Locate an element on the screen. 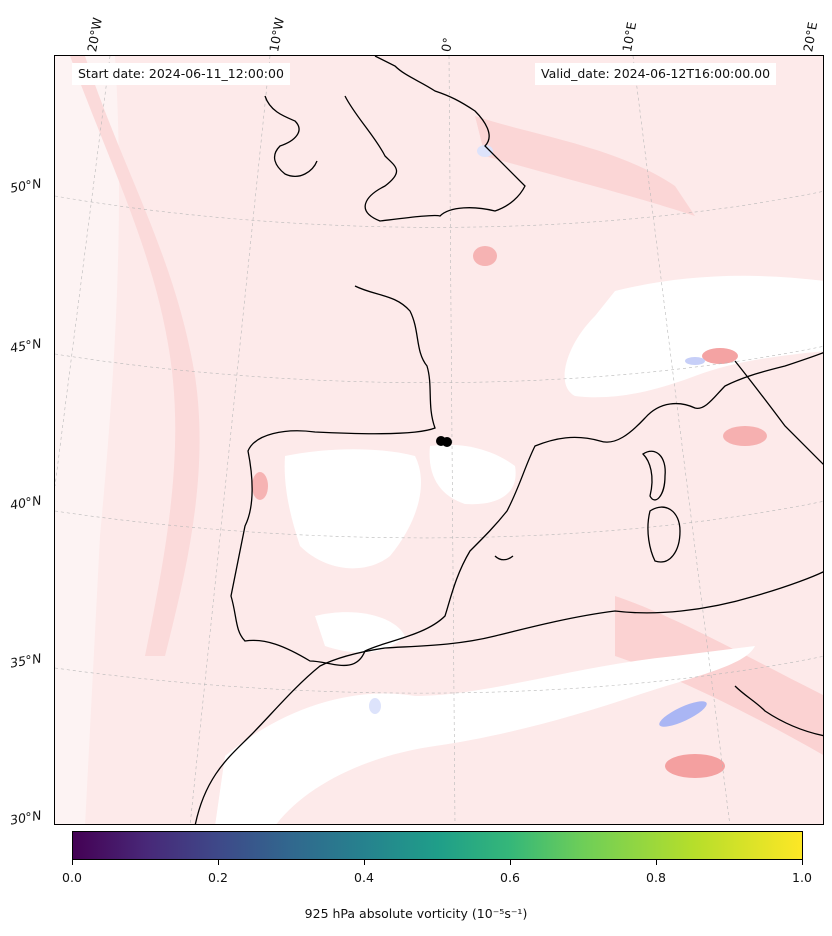  lat-label-35n: 35°N is located at coordinates (25, 660).